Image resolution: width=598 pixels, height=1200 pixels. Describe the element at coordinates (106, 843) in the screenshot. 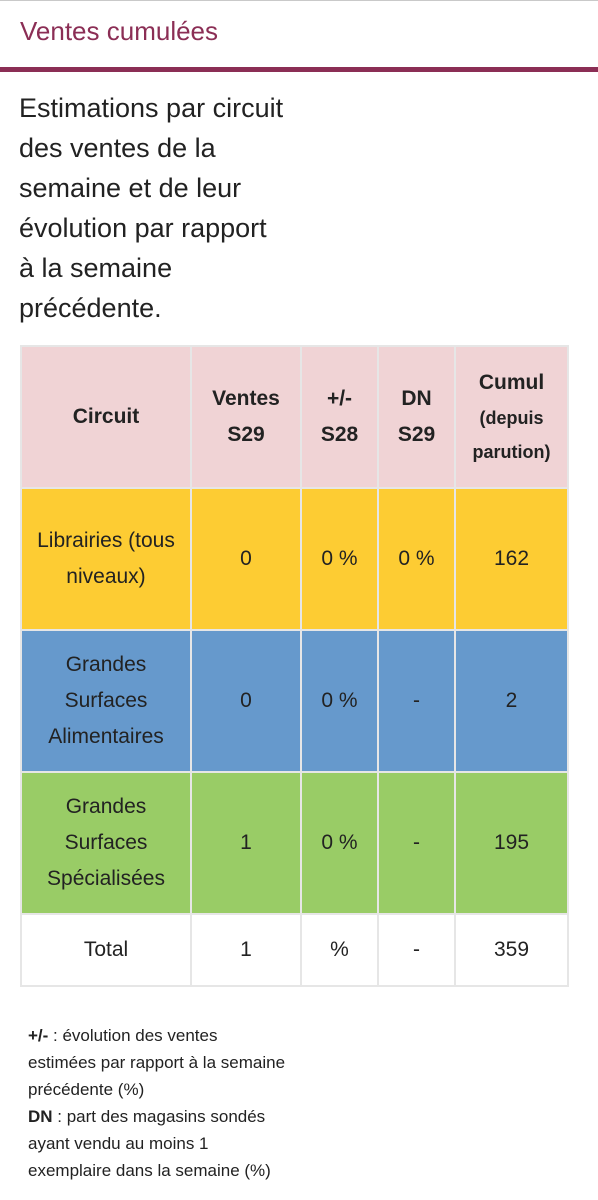

I see `cell-circuit: Grandes Surfaces Spécialisées` at that location.